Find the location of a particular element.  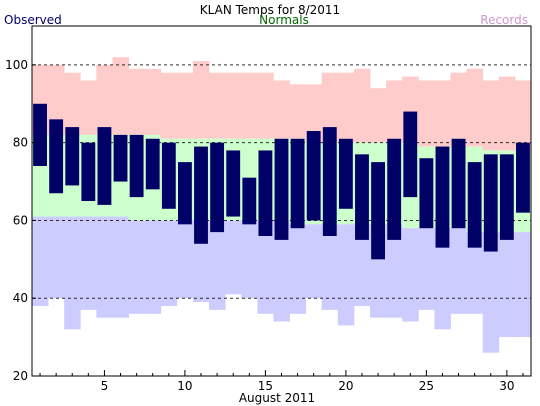

y-tick-label-20: 20 is located at coordinates (20, 376).